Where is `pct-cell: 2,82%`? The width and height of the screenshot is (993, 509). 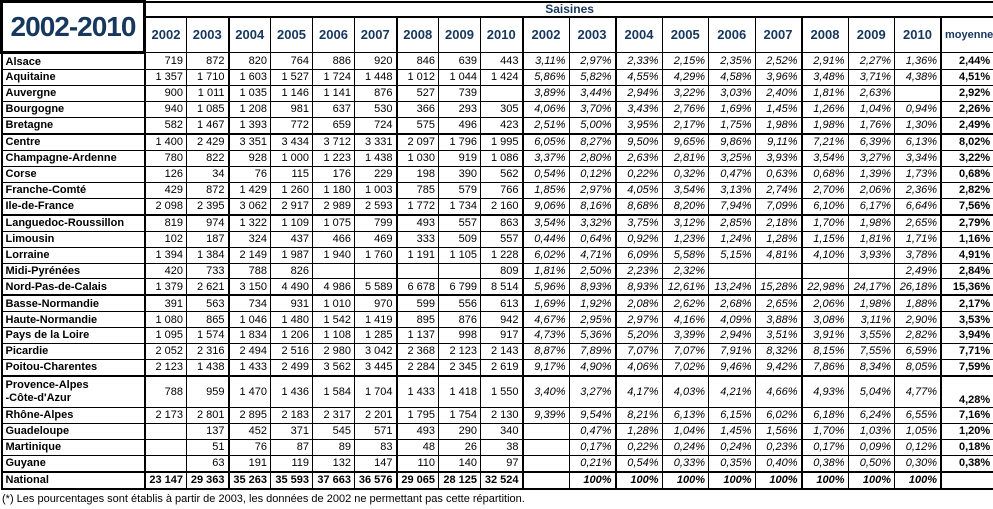
pct-cell: 2,82% is located at coordinates (918, 336).